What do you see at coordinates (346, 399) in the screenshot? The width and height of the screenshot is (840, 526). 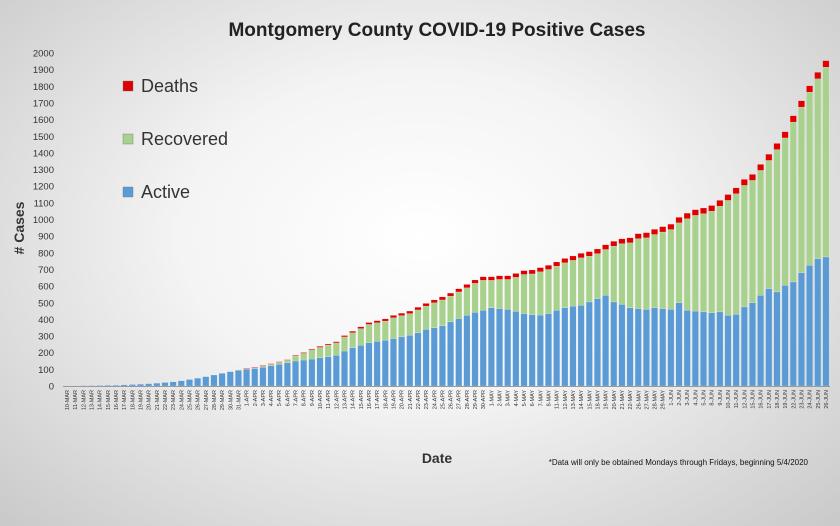 I see `x-tick-label: 13-APR` at bounding box center [346, 399].